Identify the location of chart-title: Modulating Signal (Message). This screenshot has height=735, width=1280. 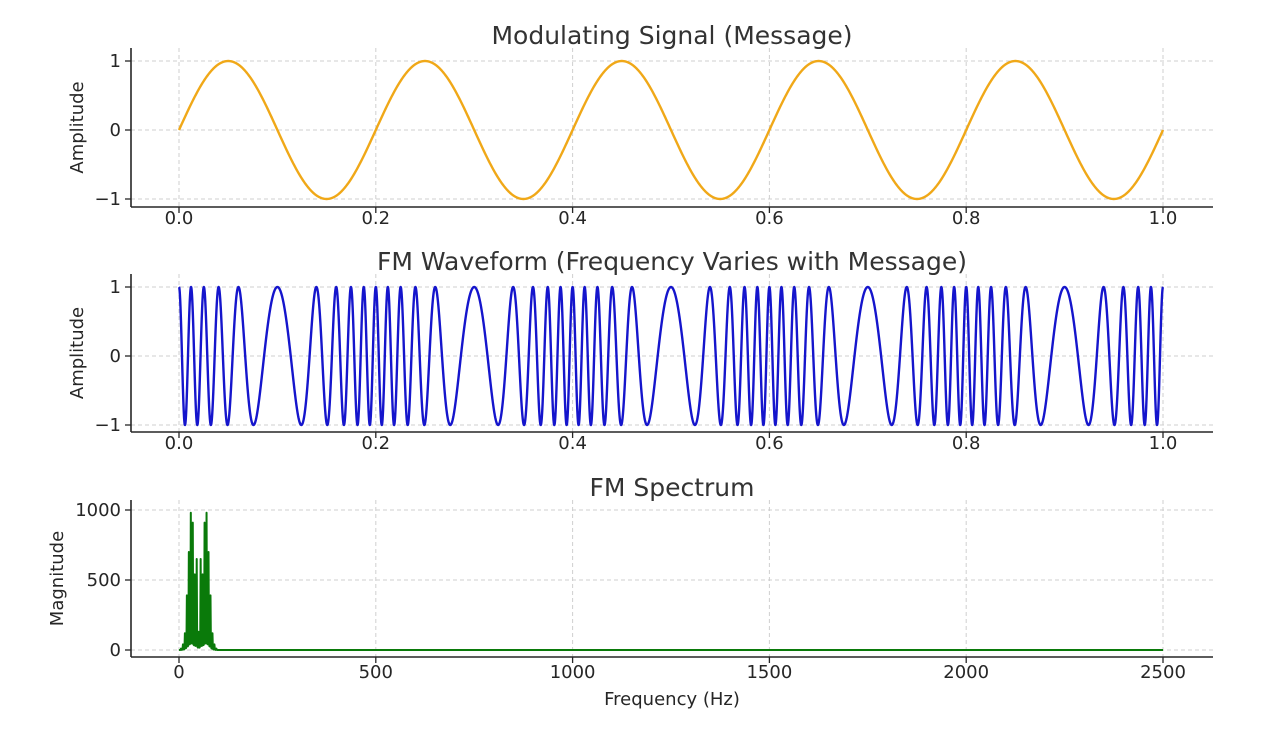
(671, 35).